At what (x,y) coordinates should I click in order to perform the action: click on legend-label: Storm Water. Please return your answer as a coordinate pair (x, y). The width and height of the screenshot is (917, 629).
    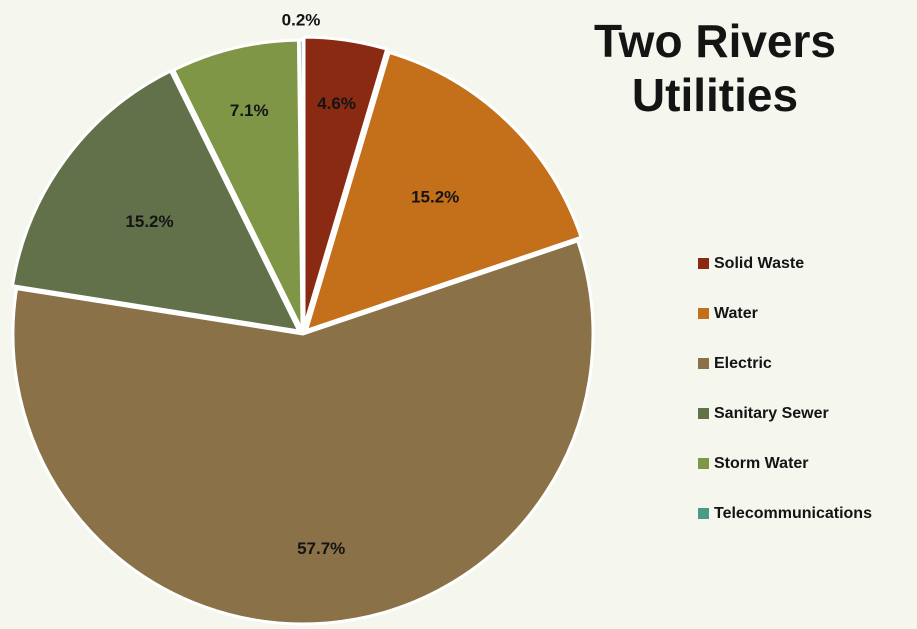
    Looking at the image, I should click on (761, 463).